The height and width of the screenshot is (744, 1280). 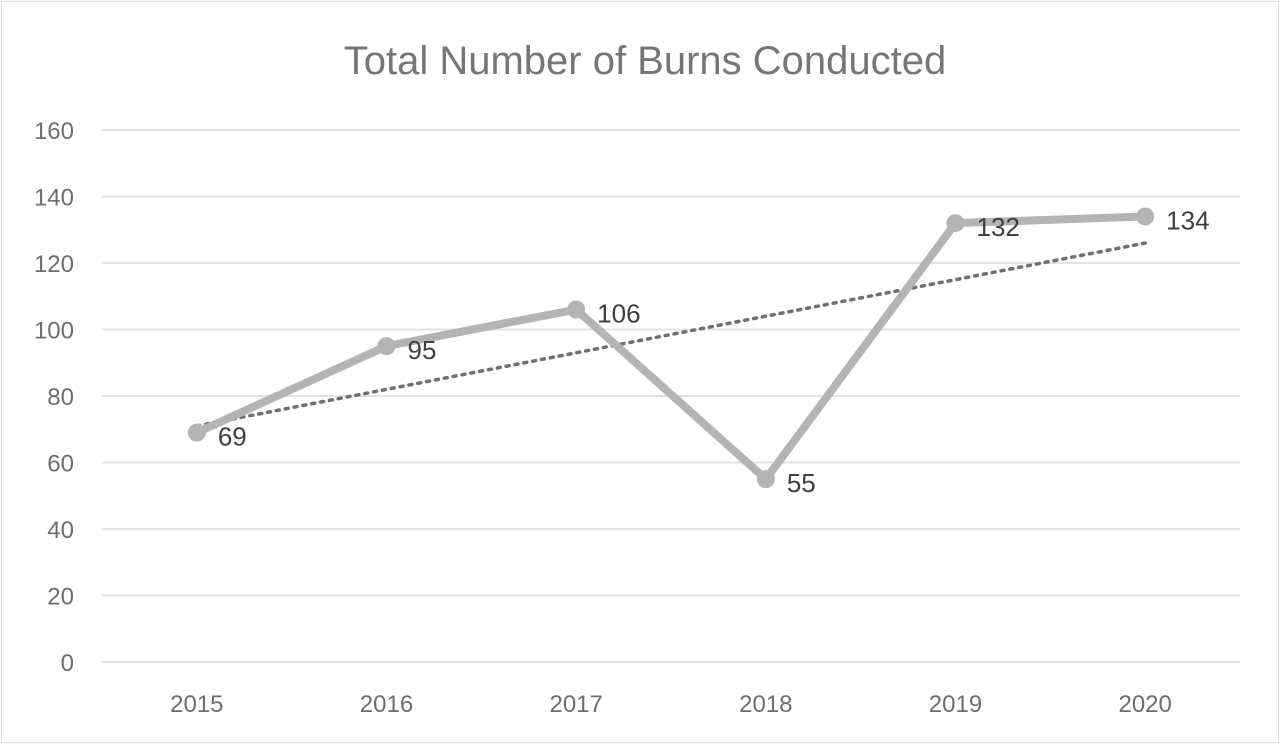 What do you see at coordinates (645, 61) in the screenshot?
I see `chart-title: Total Number of Burns Conducted` at bounding box center [645, 61].